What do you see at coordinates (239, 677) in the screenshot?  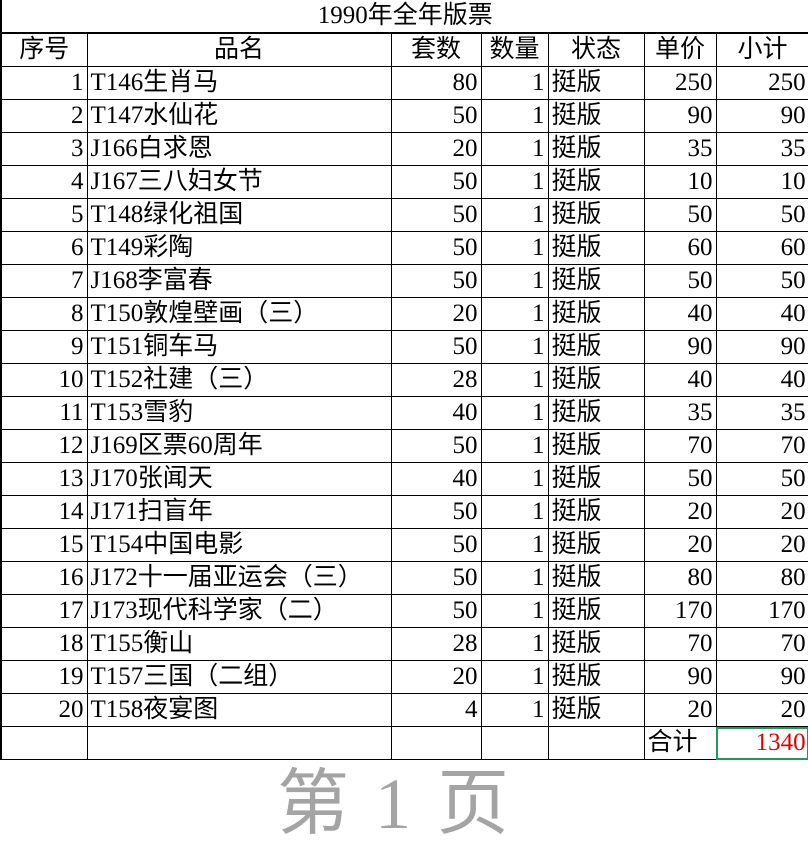 I see `cell-name: T157三国（二组）` at bounding box center [239, 677].